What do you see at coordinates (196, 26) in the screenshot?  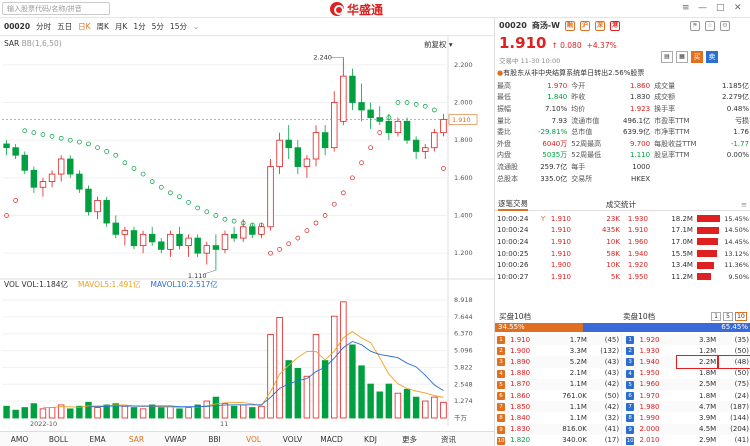 I see `chevron-down-icon: ⌄` at bounding box center [196, 26].